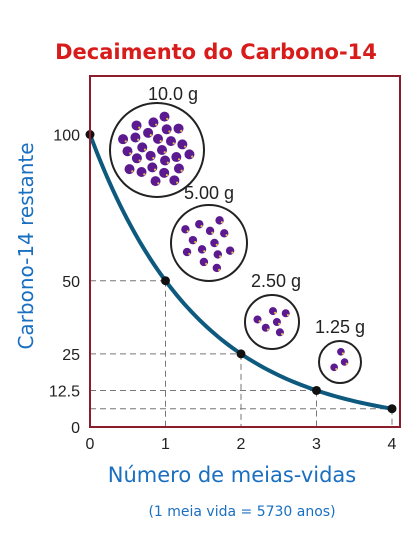 This screenshot has width=412, height=535. I want to click on x-tick-label-3: 3, so click(316, 444).